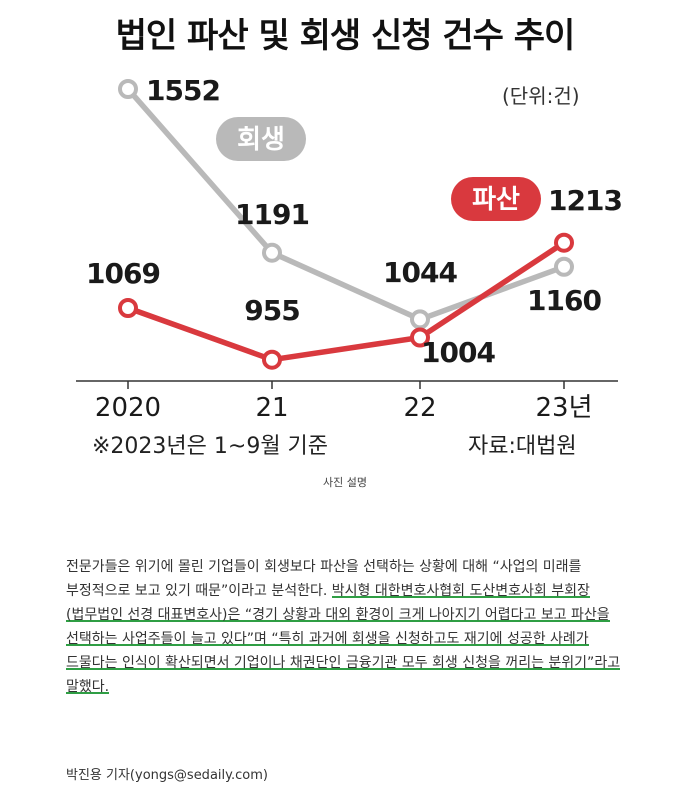 This screenshot has width=690, height=787. I want to click on value-label-1-3: 1213, so click(585, 200).